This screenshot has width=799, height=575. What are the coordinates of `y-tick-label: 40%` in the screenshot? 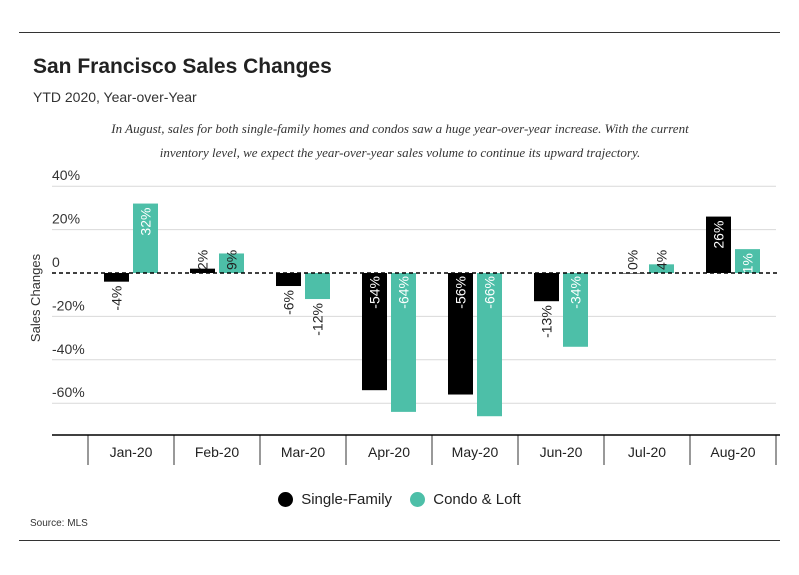 It's located at (66, 175).